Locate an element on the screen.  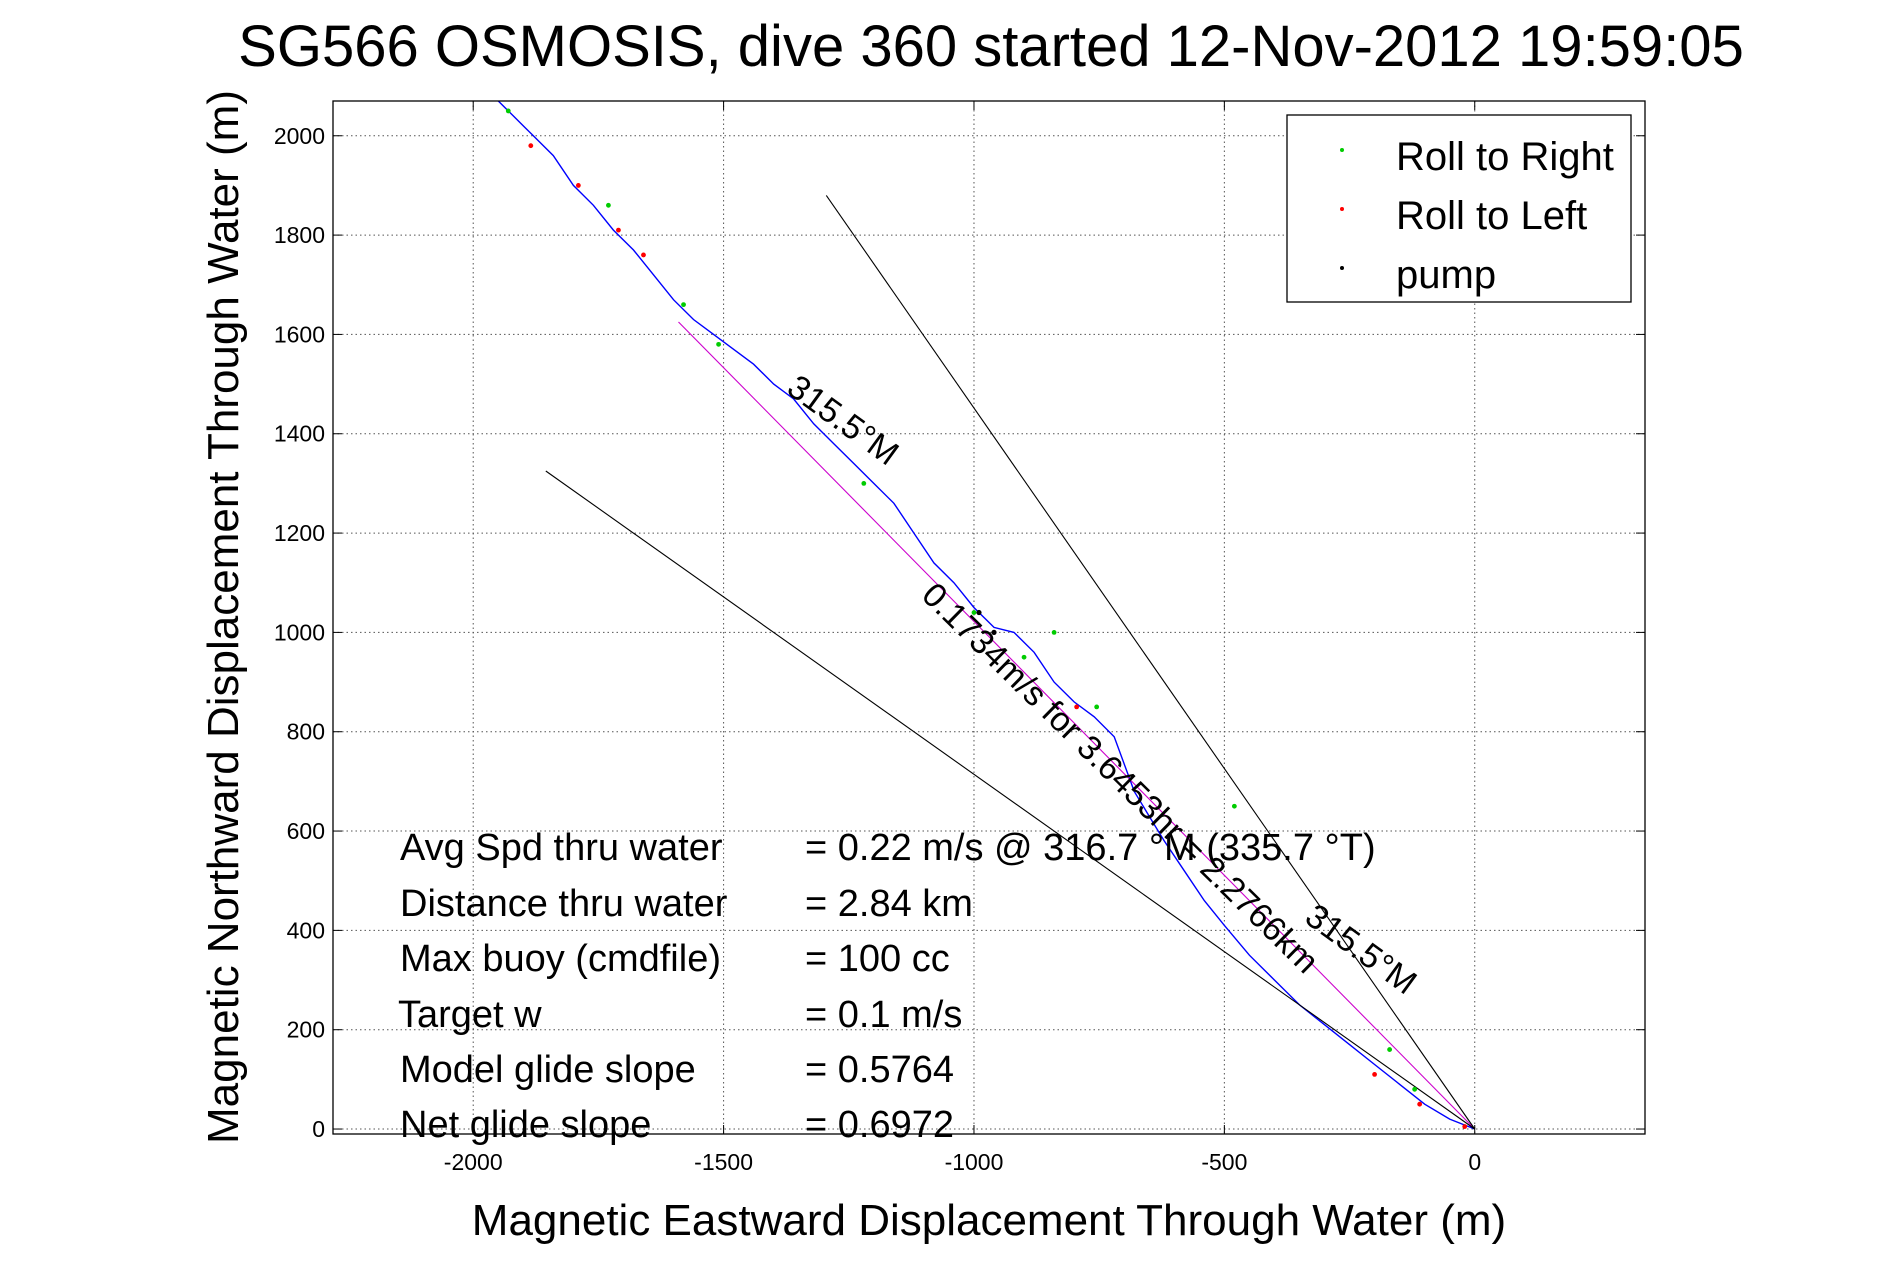
legend-label-roll-right: Roll to Right is located at coordinates (1505, 157).